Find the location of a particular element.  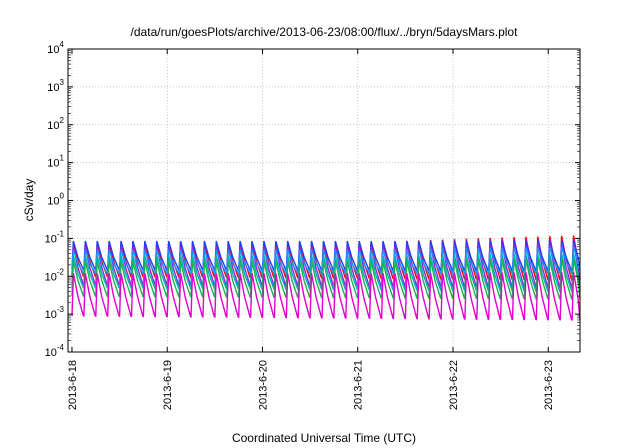

x-tick-label: 2013-6-21 is located at coordinates (359, 385).